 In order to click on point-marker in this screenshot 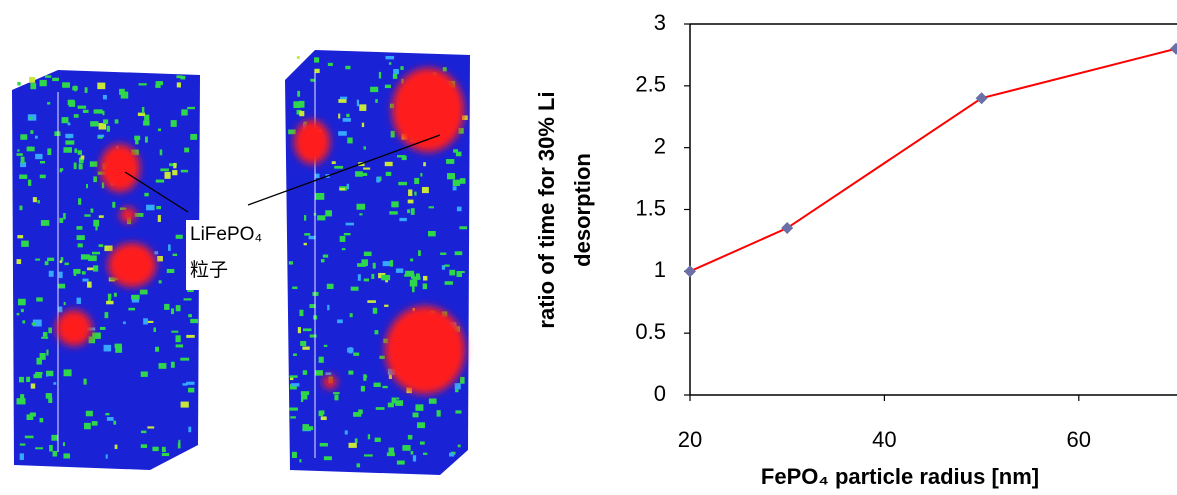, I will do `click(981, 98)`.